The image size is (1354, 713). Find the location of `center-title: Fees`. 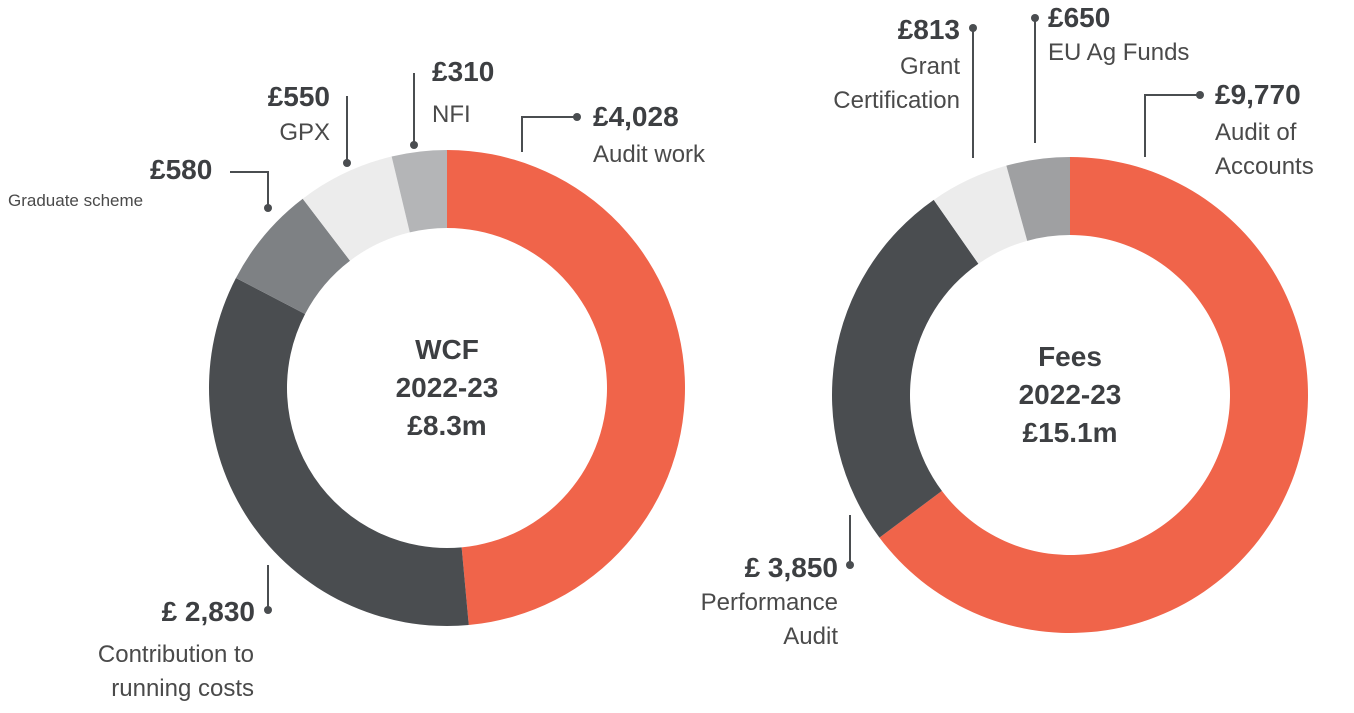

center-title: Fees is located at coordinates (1070, 356).